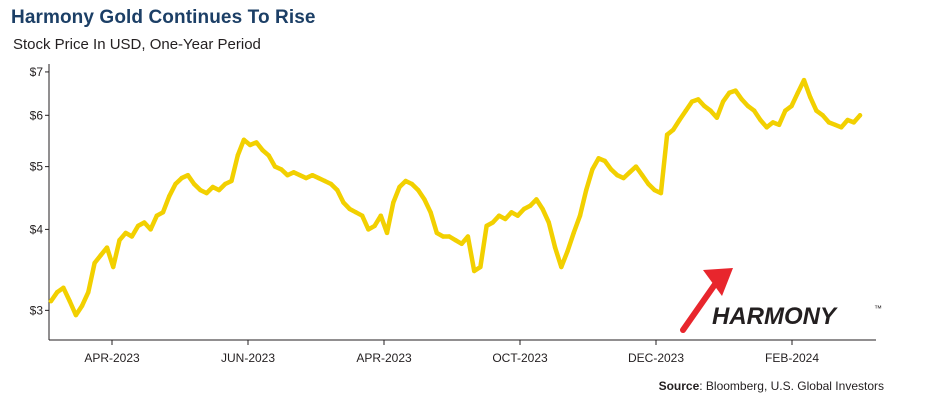 This screenshot has height=412, width=925. I want to click on y-tick-label: $3, so click(37, 310).